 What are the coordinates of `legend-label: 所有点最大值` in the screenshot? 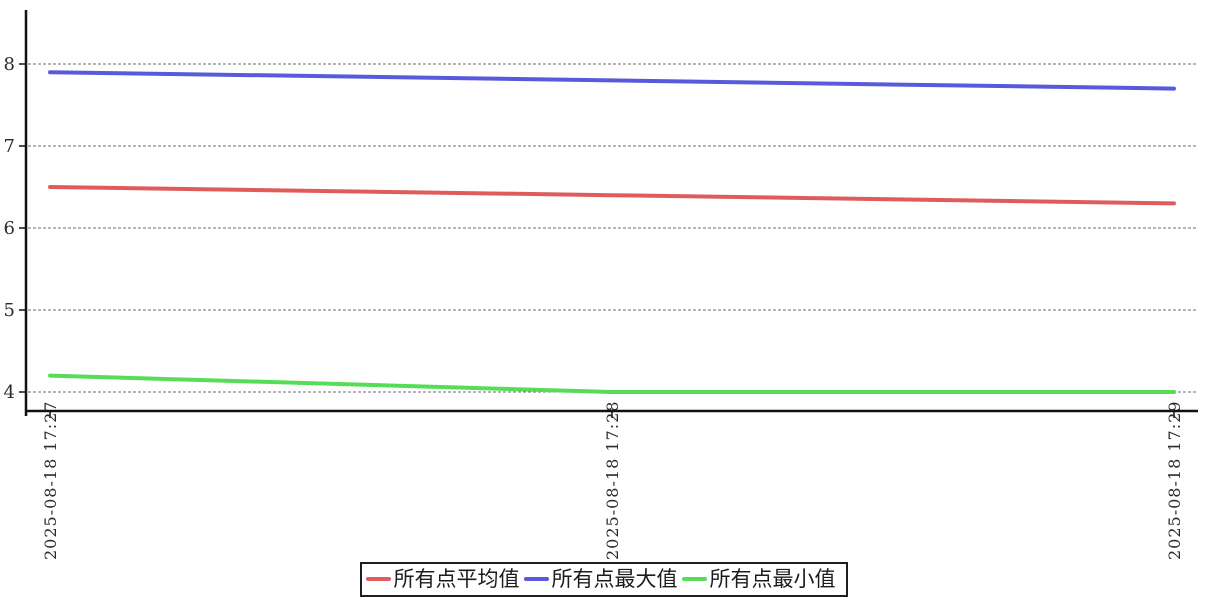 It's located at (614, 578).